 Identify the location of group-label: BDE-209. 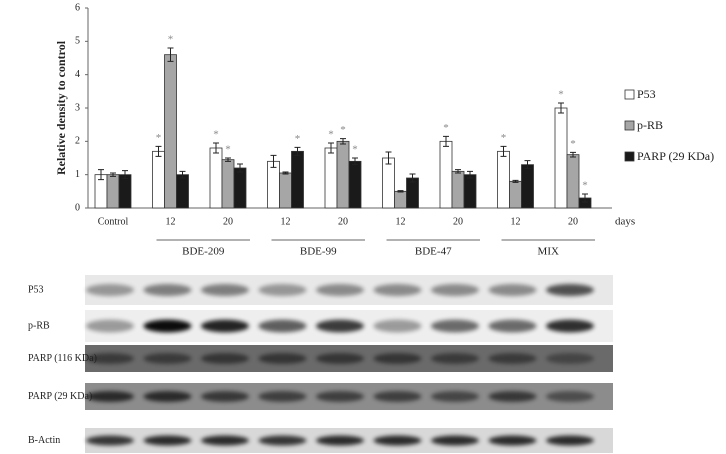
(203, 252).